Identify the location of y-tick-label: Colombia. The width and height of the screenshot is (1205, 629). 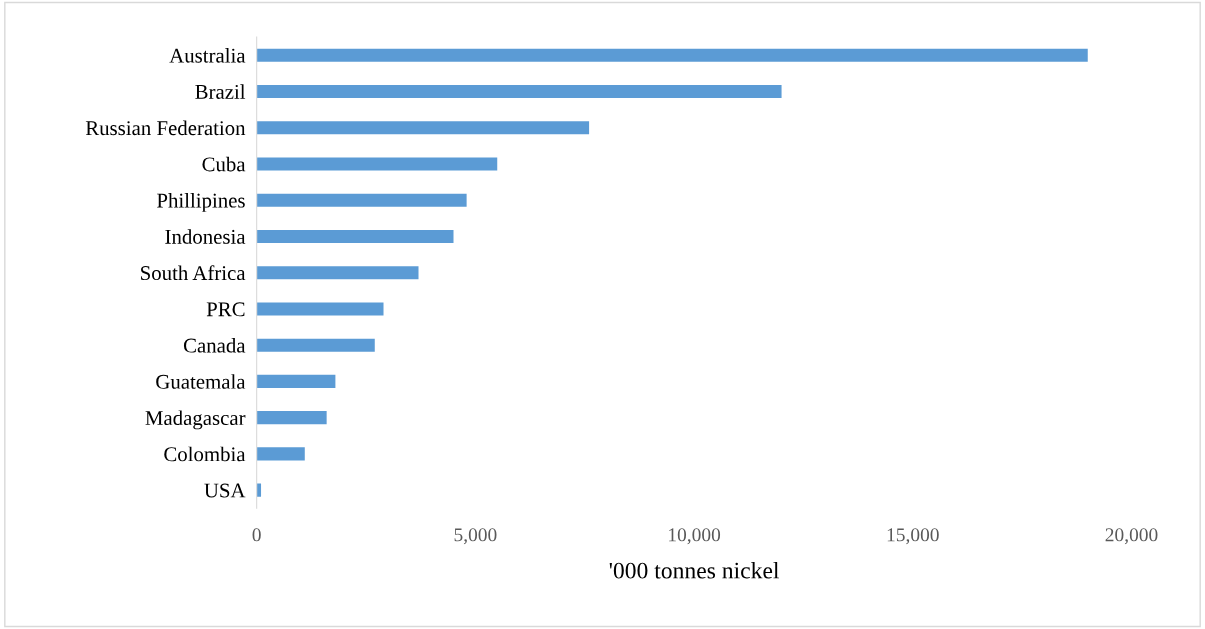
(205, 454).